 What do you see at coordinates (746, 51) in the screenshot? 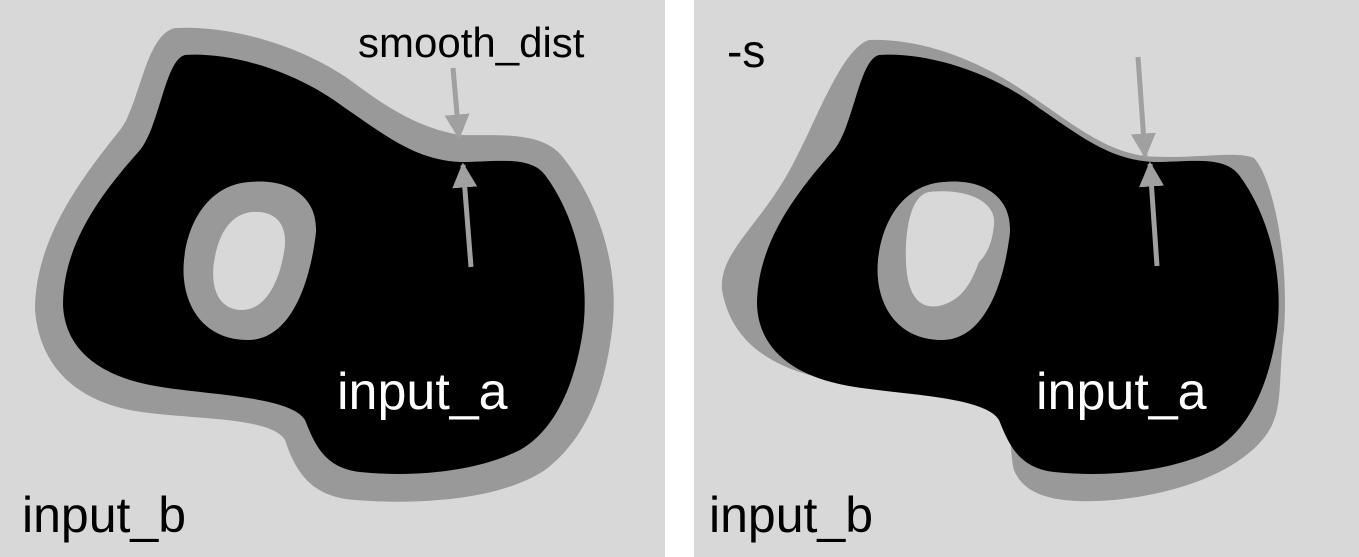
I see `s-flag-label: -s` at bounding box center [746, 51].